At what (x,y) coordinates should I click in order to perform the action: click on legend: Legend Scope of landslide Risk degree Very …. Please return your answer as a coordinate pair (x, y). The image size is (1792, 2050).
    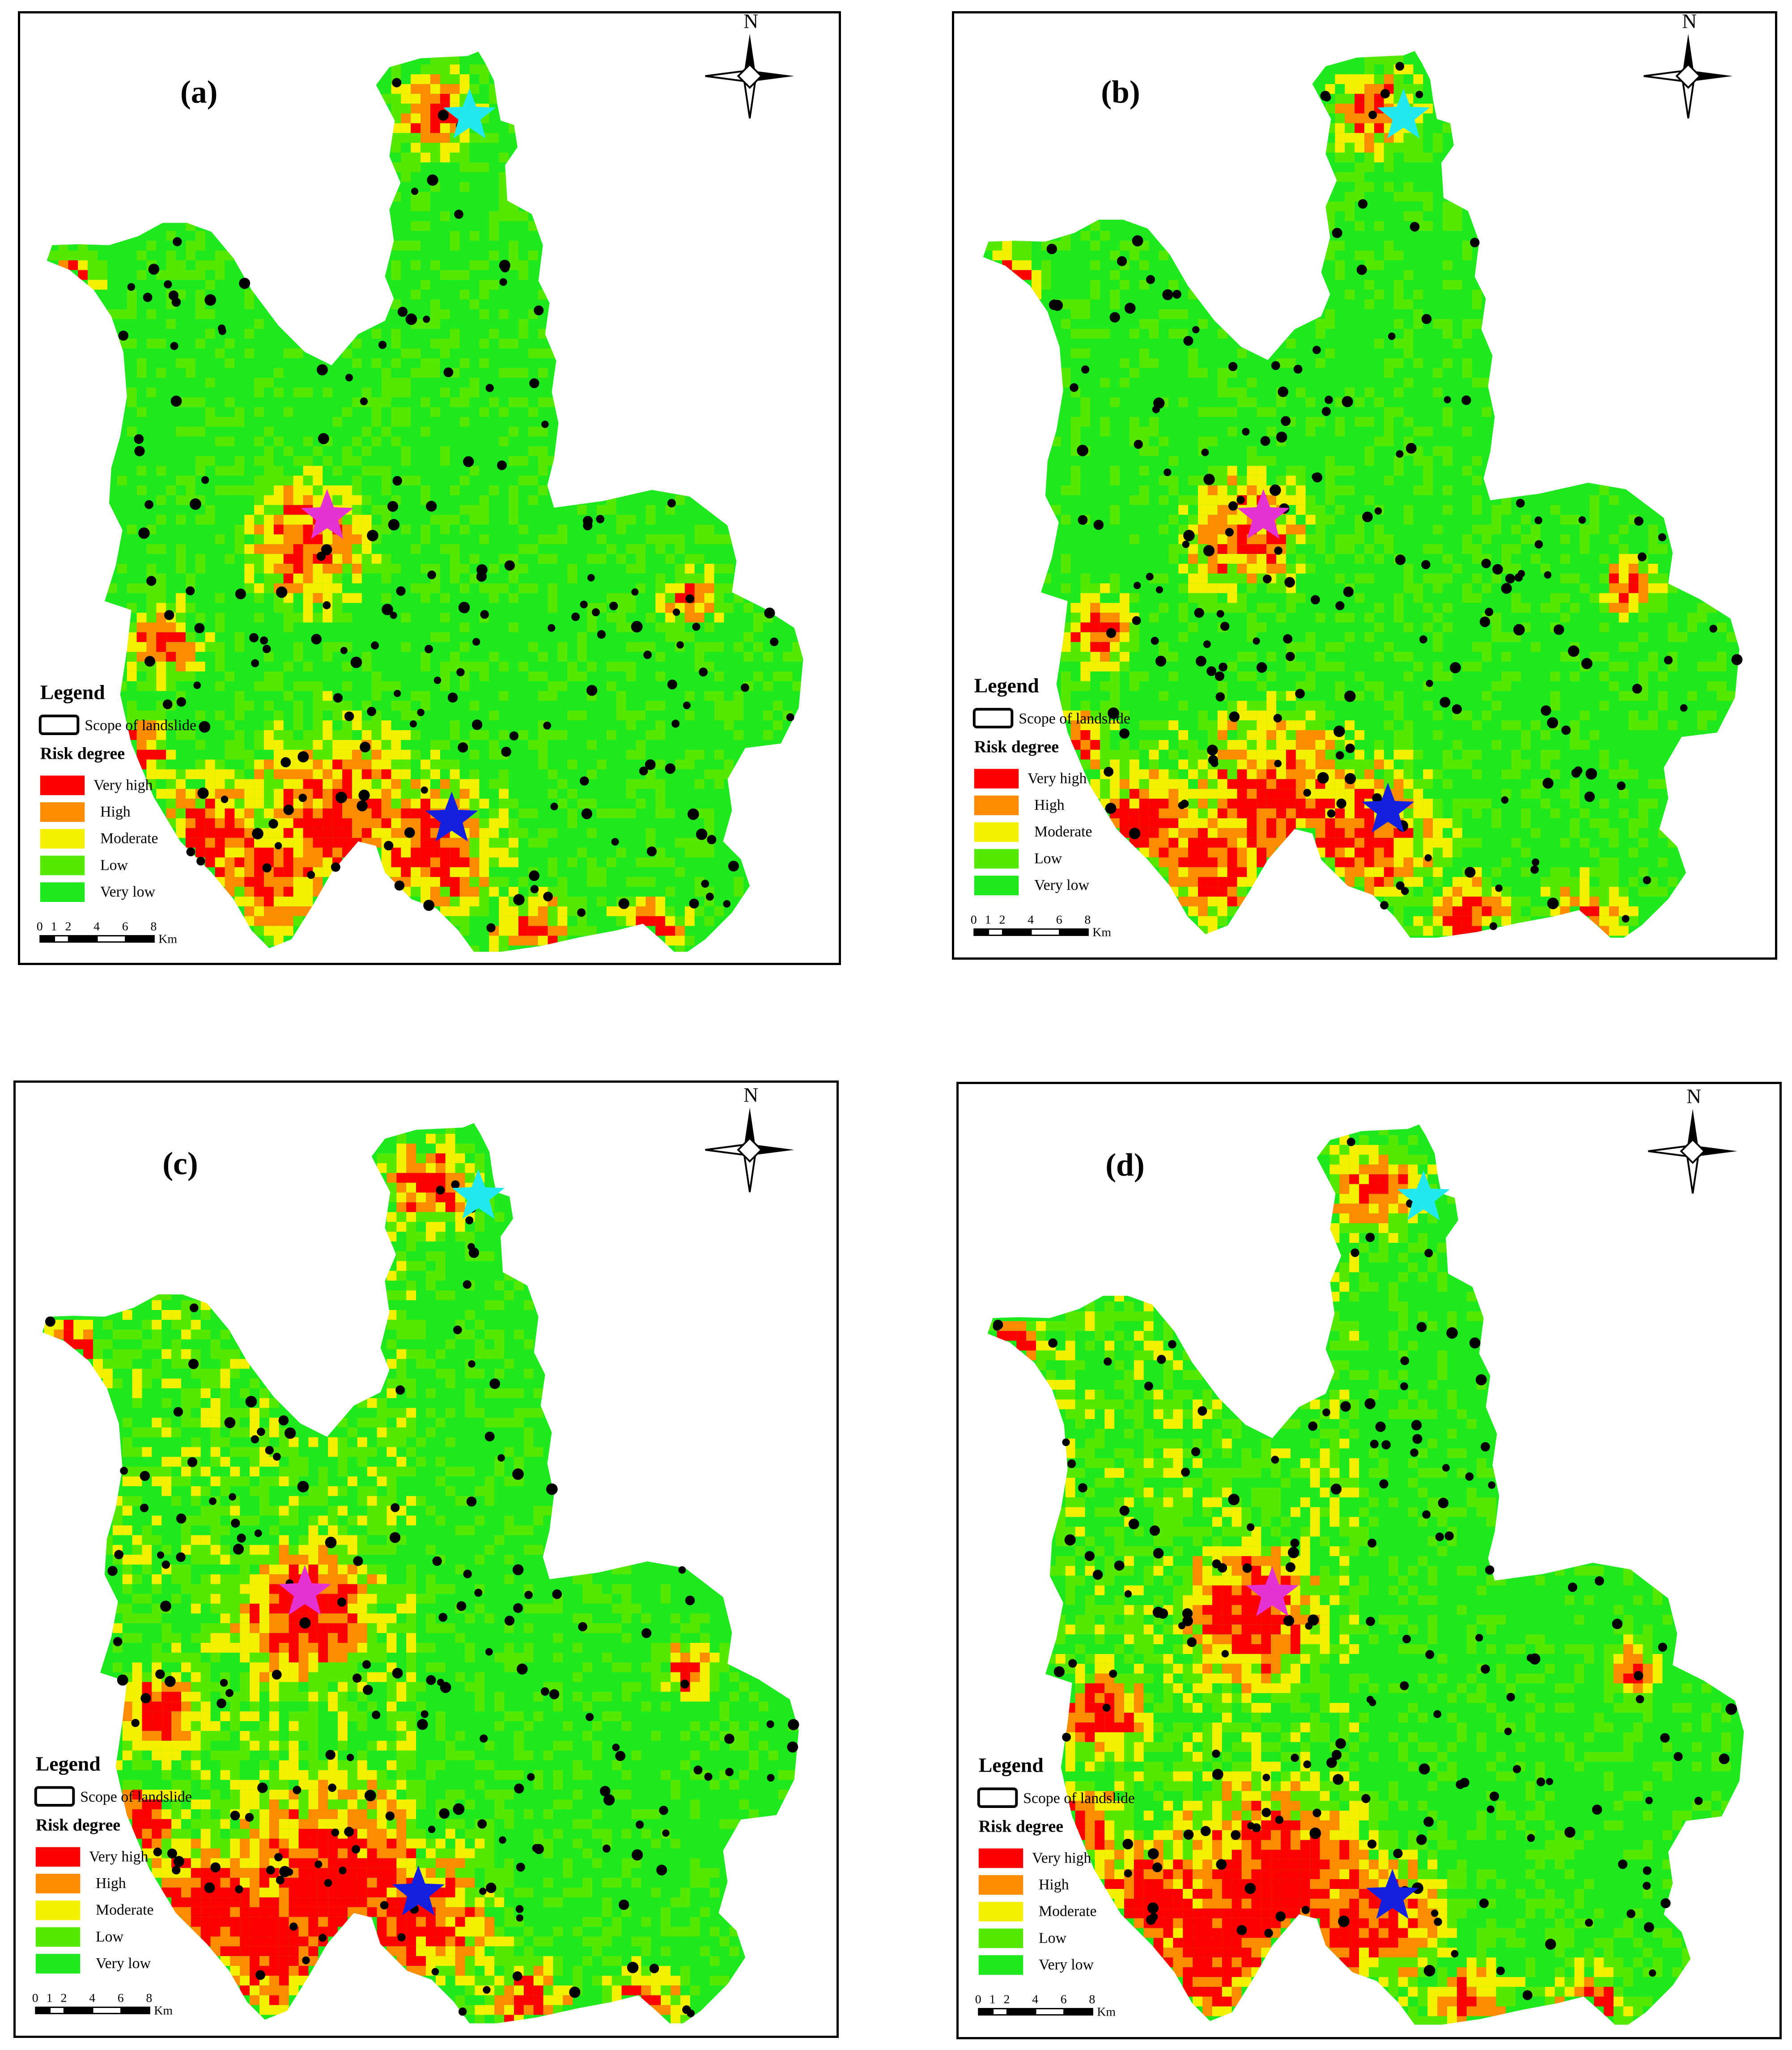
    Looking at the image, I should click on (1056, 1864).